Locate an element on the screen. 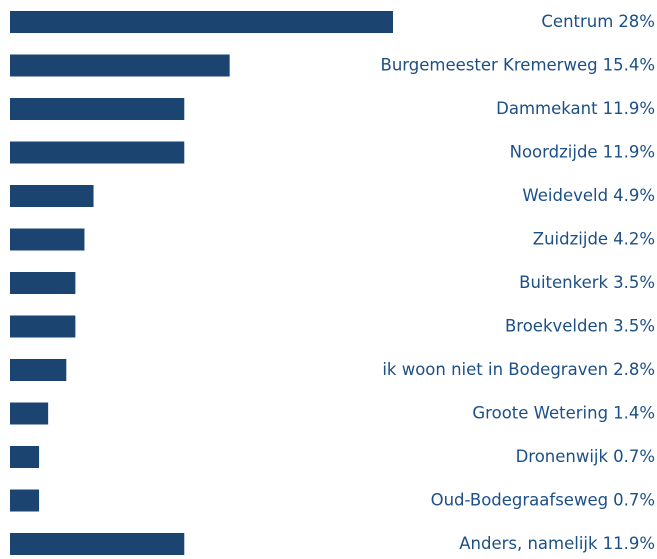 The height and width of the screenshot is (559, 657). bar-label: Oud-Bodegraafseweg 0.7% is located at coordinates (543, 499).